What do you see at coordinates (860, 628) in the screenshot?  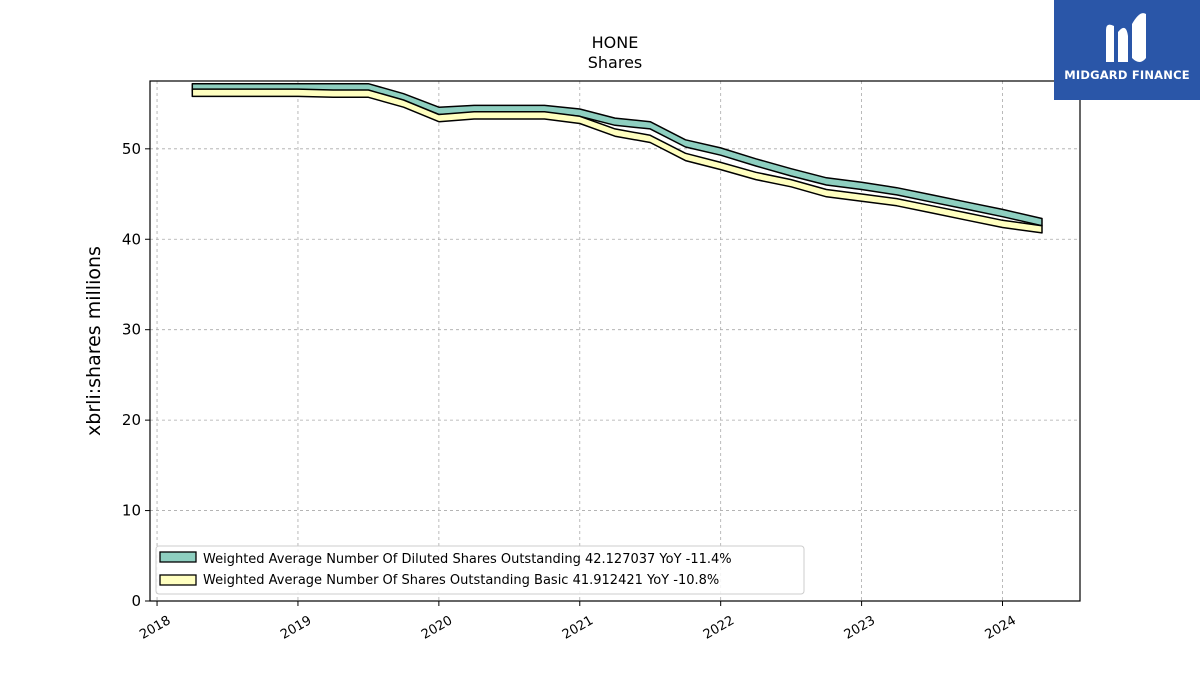 I see `x-tick-label: 2023` at bounding box center [860, 628].